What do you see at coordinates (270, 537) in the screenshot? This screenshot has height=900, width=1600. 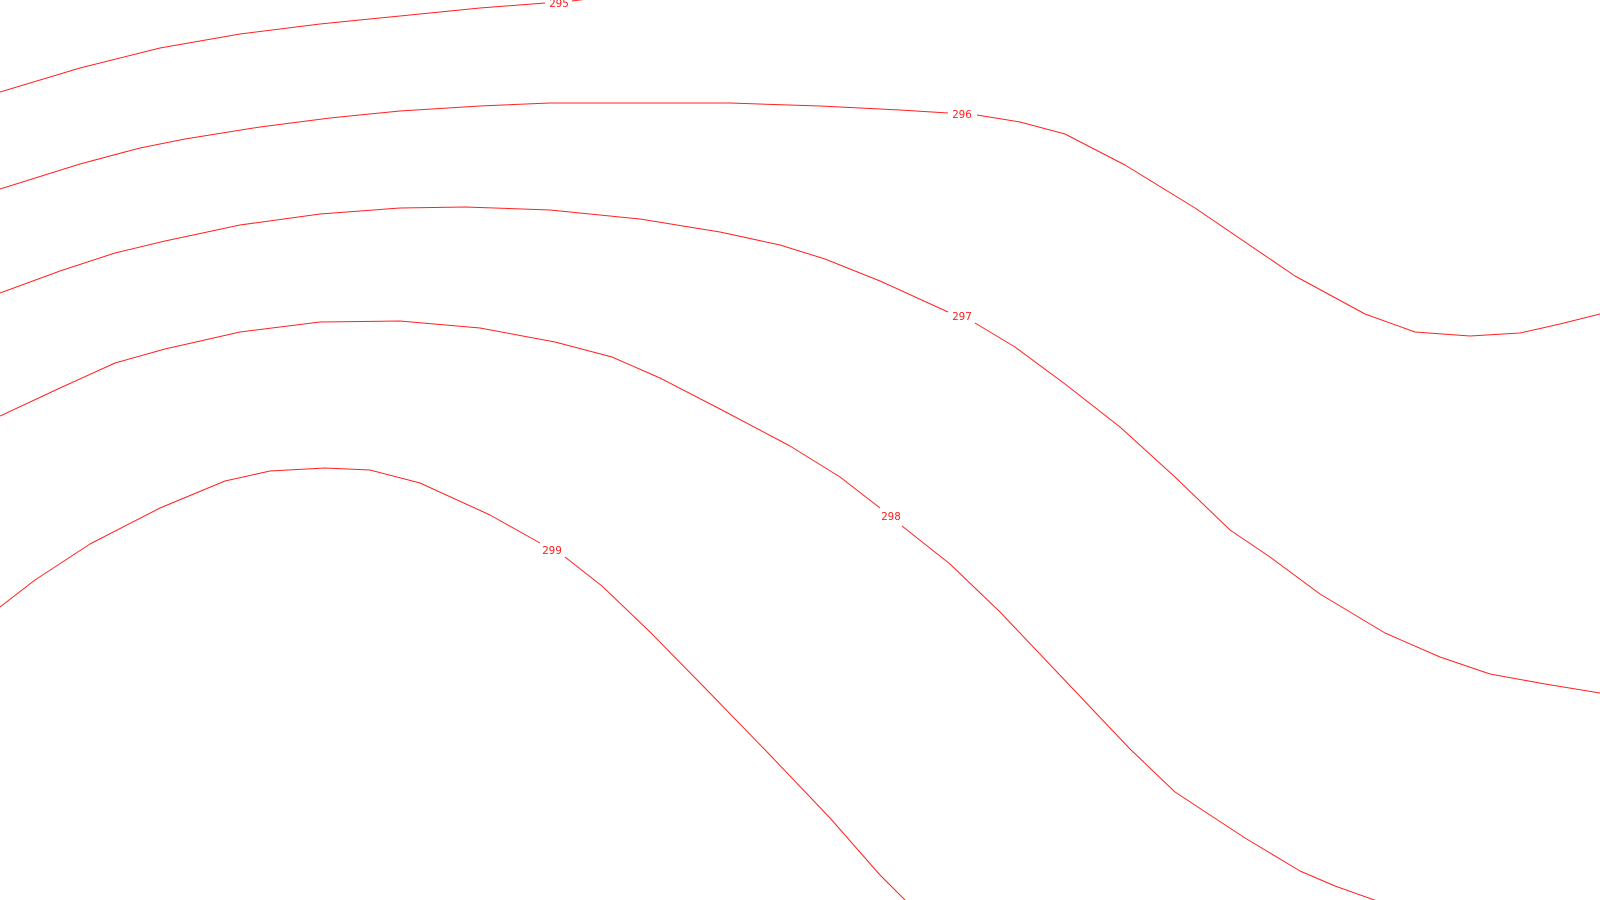 I see `contour-299-west` at bounding box center [270, 537].